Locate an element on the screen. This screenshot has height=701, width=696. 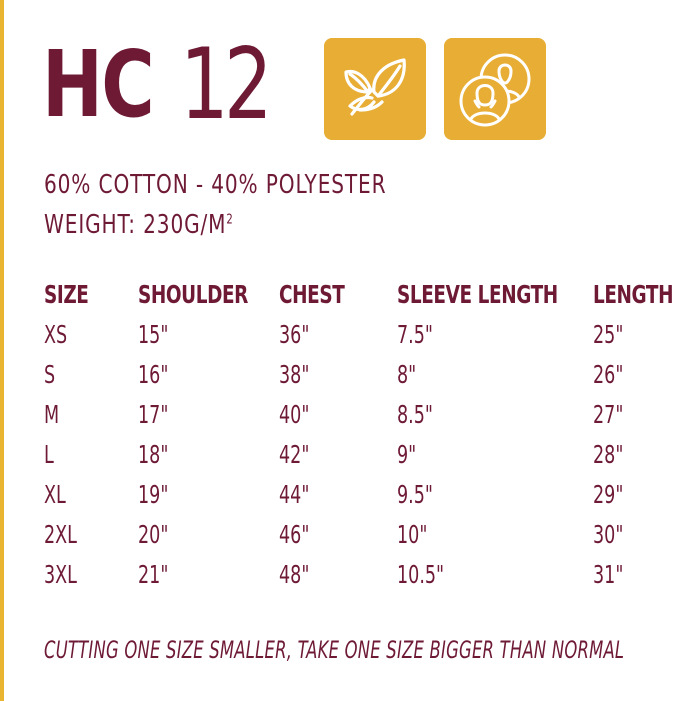
header-shoulder: SHOULDER is located at coordinates (193, 294).